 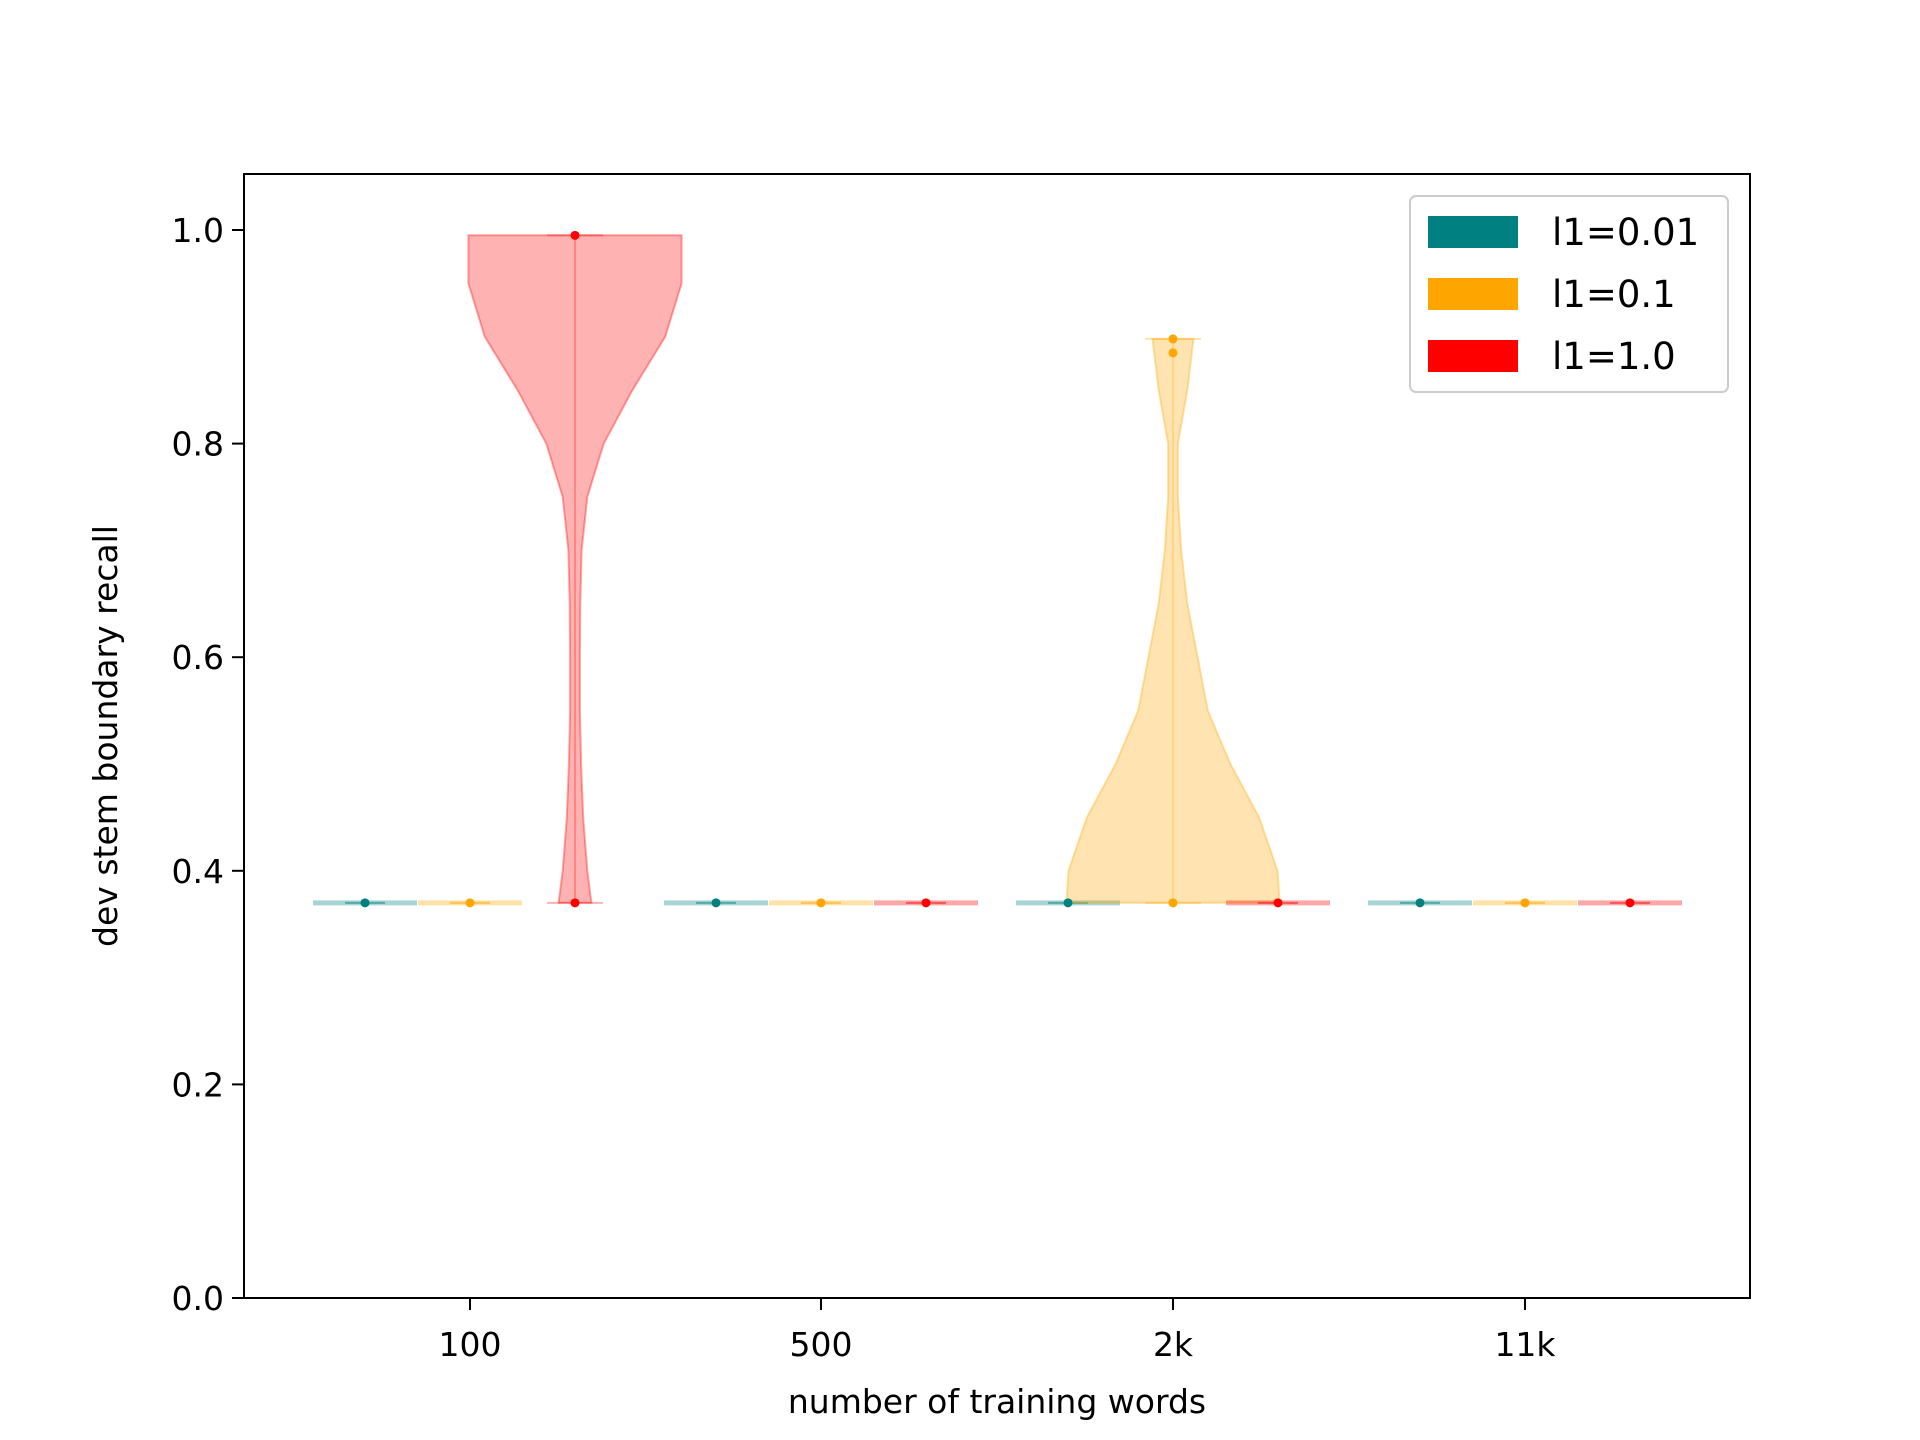 I want to click on legend-label: l1=0.01, so click(x=1625, y=232).